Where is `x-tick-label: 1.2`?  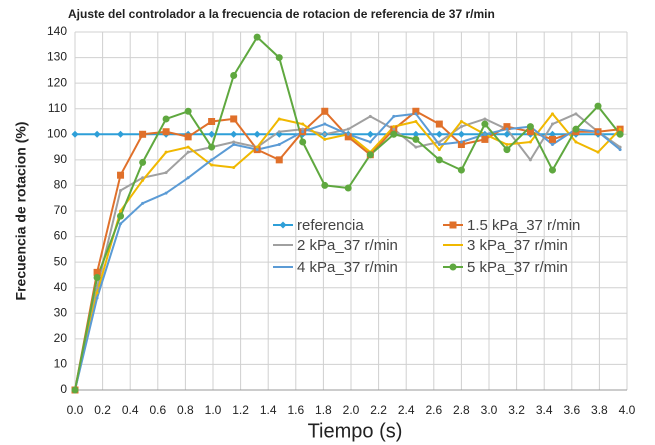 x-tick-label: 1.2 is located at coordinates (240, 410).